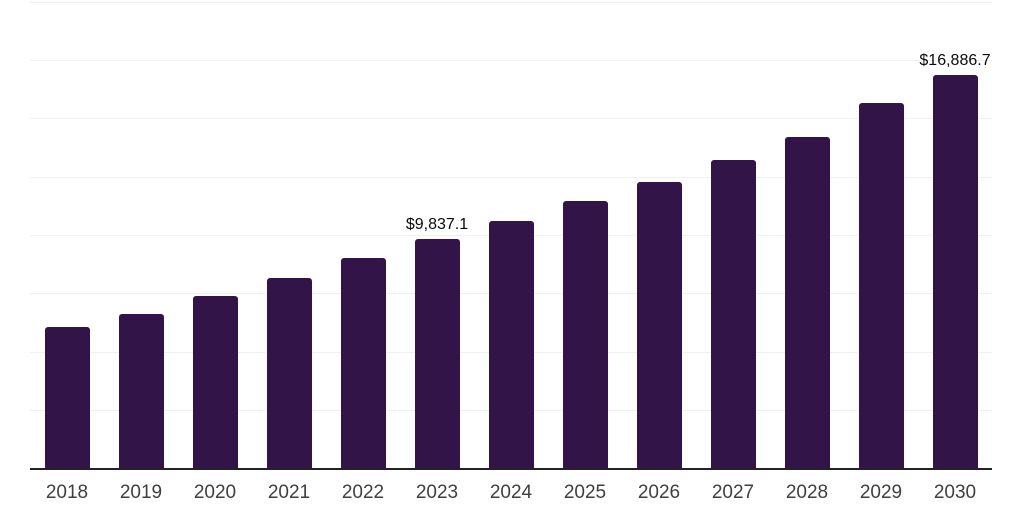 The width and height of the screenshot is (1024, 512). What do you see at coordinates (733, 314) in the screenshot?
I see `bar-2027` at bounding box center [733, 314].